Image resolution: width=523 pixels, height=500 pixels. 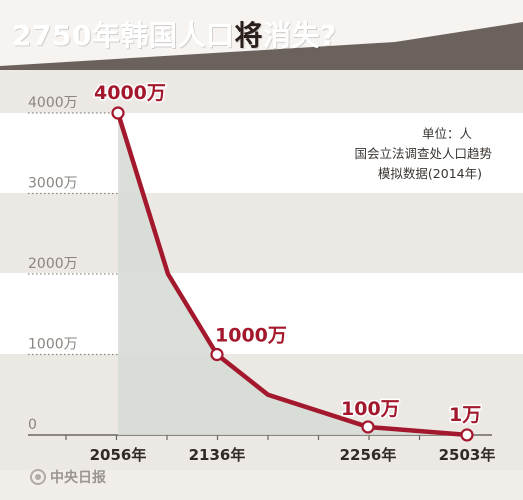 I want to click on y-tick-label: 1000万, so click(x=53, y=345).